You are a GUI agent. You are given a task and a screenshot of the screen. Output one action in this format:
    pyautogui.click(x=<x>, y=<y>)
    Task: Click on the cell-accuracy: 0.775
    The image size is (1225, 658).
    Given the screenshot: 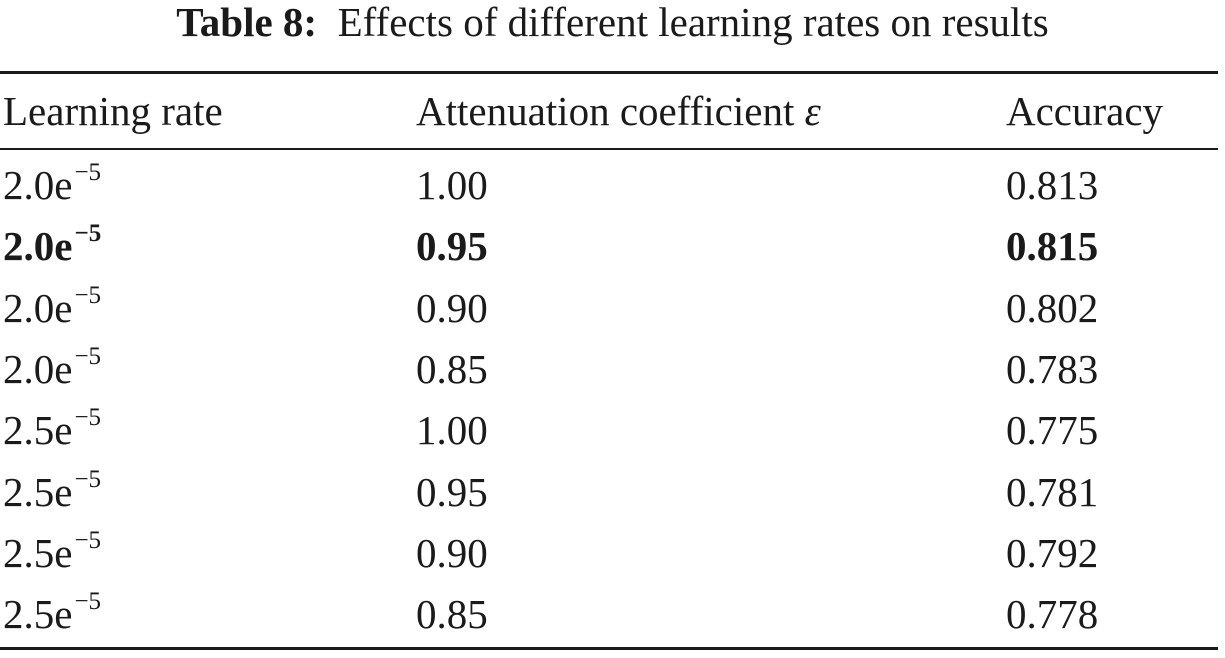 What is the action you would take?
    pyautogui.click(x=1052, y=430)
    